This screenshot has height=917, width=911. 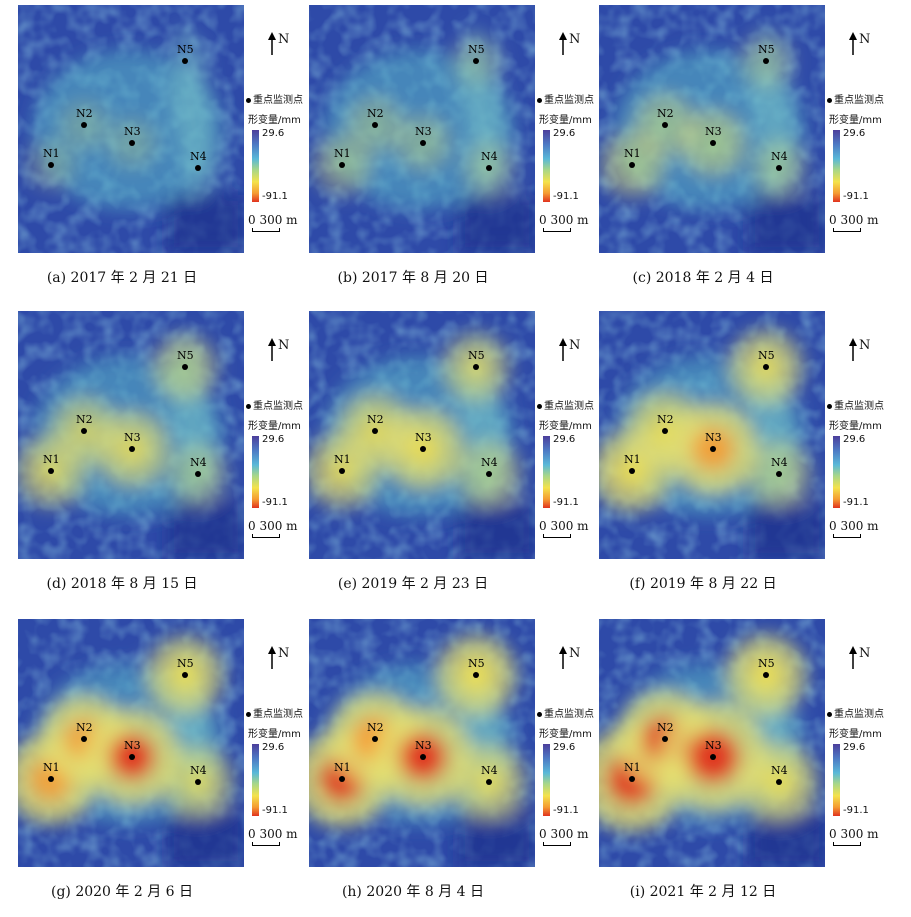 What do you see at coordinates (703, 584) in the screenshot?
I see `panel-caption: (f) 2019 年 8 月 22 日` at bounding box center [703, 584].